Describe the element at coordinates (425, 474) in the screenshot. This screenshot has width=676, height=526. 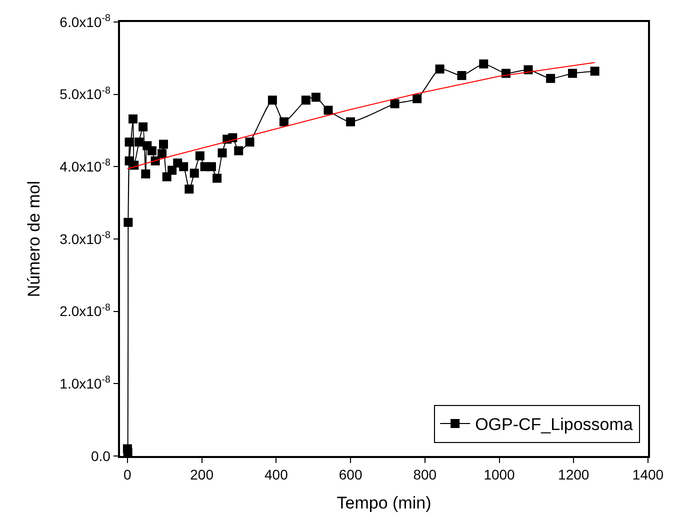
I see `x-tick-label: 800` at that location.